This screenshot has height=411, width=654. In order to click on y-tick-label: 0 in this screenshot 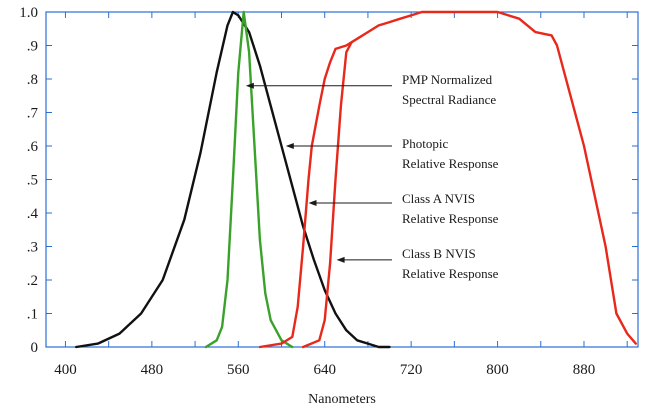, I will do `click(35, 348)`.